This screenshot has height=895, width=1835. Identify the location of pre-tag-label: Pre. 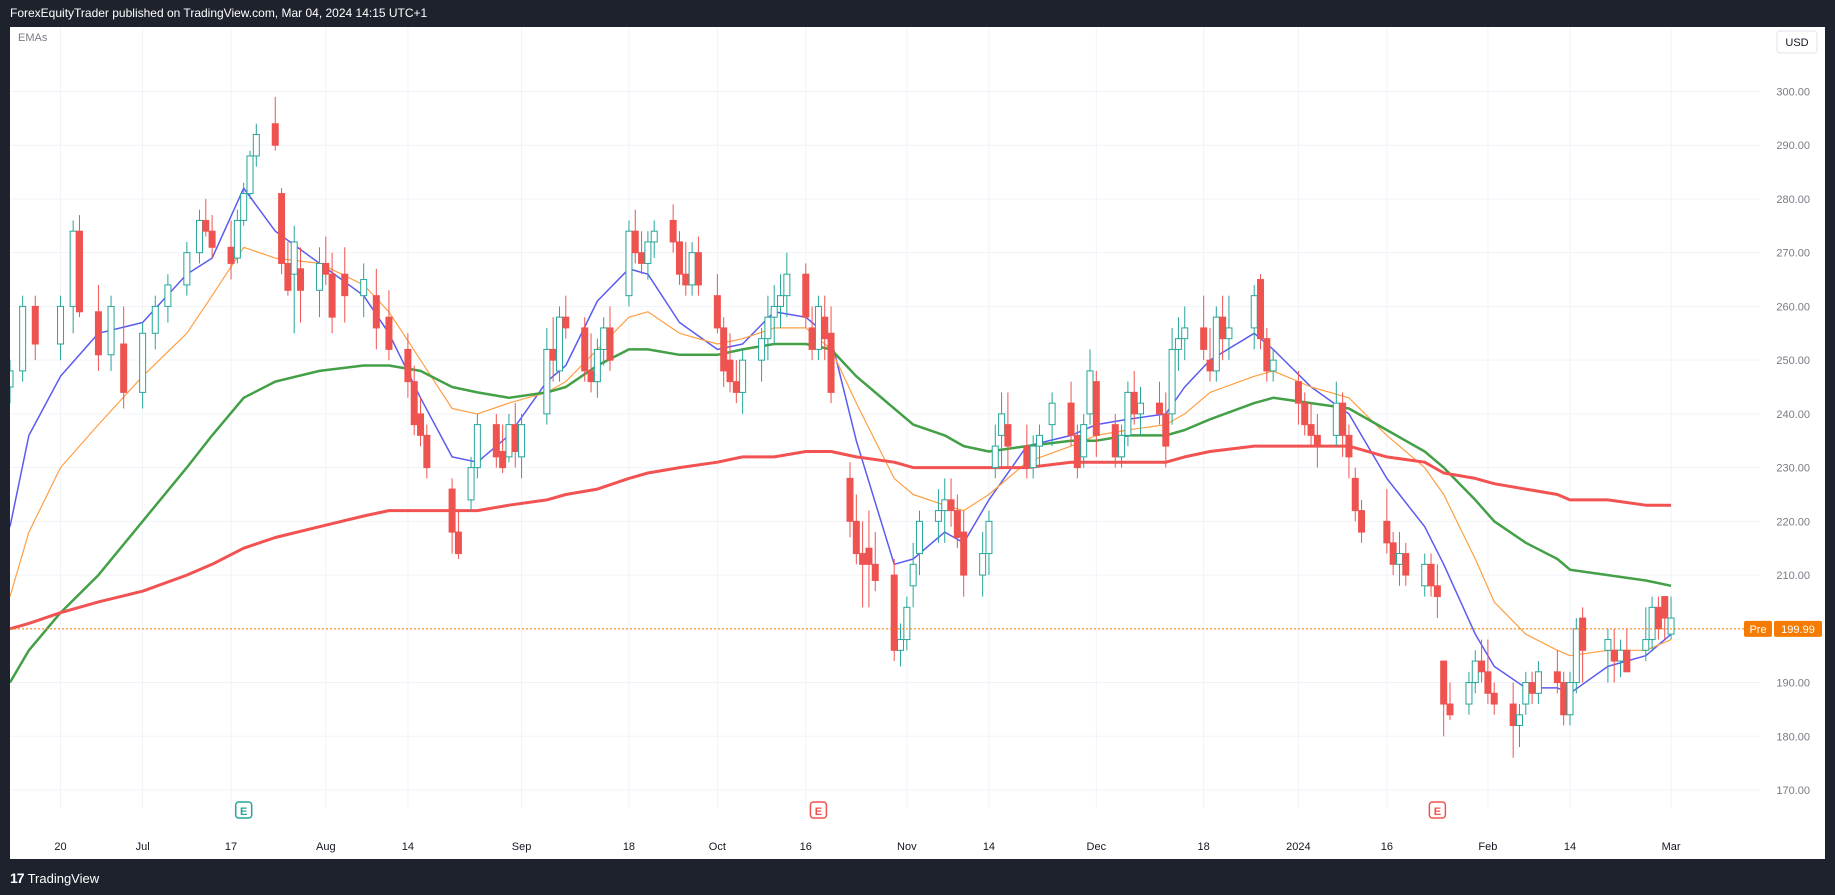
(1757, 630).